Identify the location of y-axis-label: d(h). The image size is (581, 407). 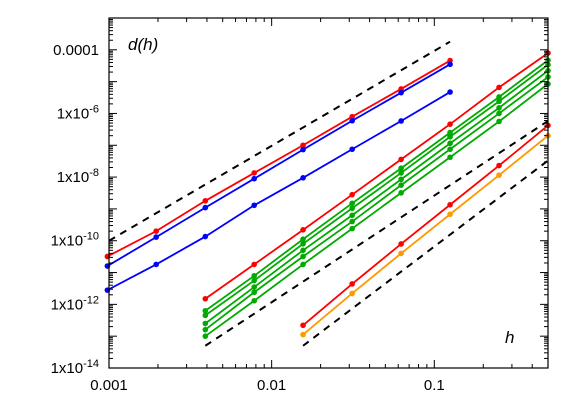
(143, 44).